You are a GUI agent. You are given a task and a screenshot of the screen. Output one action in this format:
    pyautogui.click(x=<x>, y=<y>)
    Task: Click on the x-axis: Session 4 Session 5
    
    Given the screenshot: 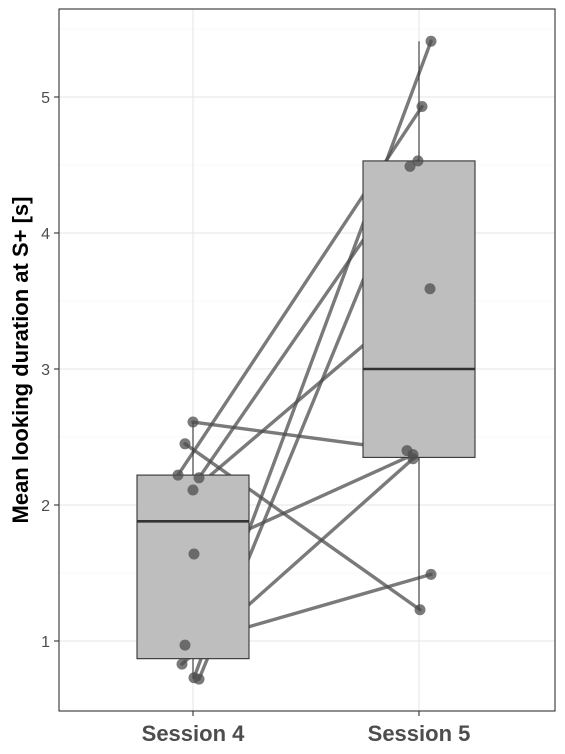 What is the action you would take?
    pyautogui.click(x=306, y=728)
    